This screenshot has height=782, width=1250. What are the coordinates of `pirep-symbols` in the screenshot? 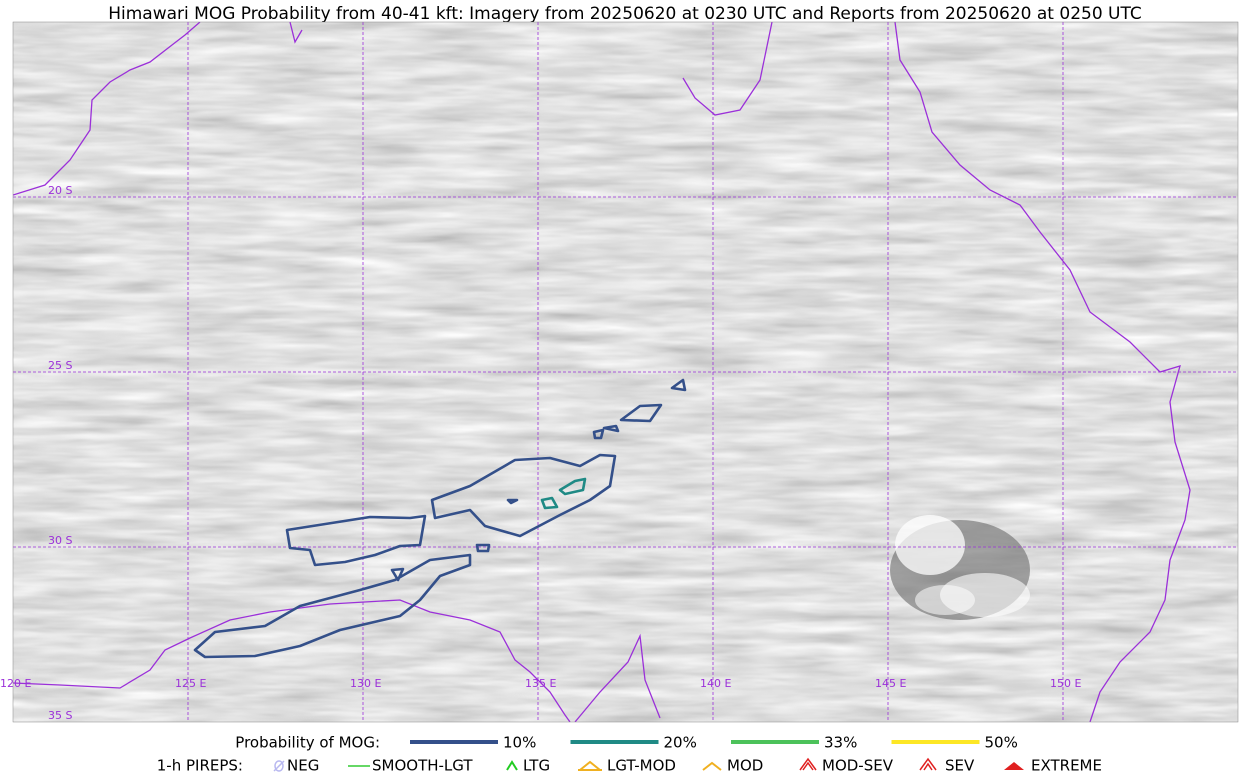 It's located at (648, 764).